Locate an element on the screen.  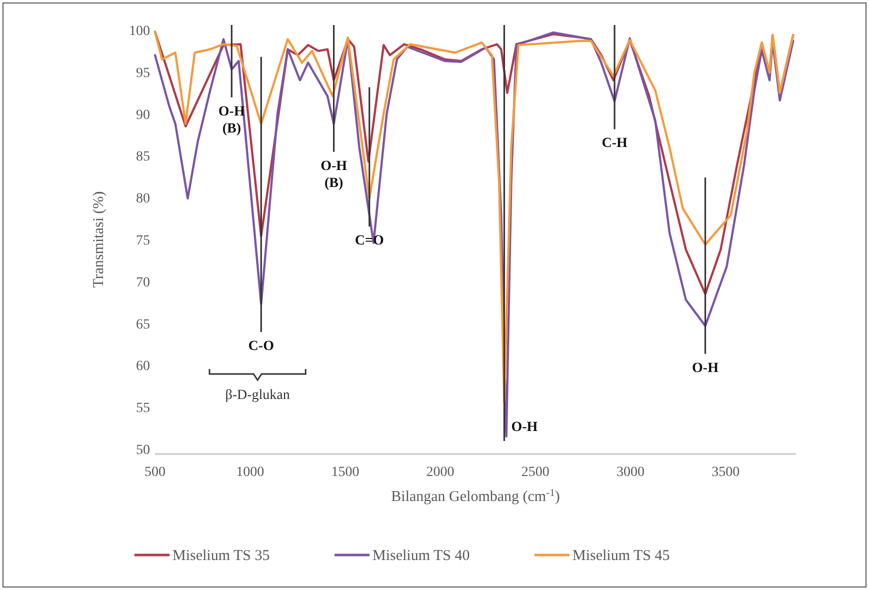
annotation: C-O is located at coordinates (261, 346).